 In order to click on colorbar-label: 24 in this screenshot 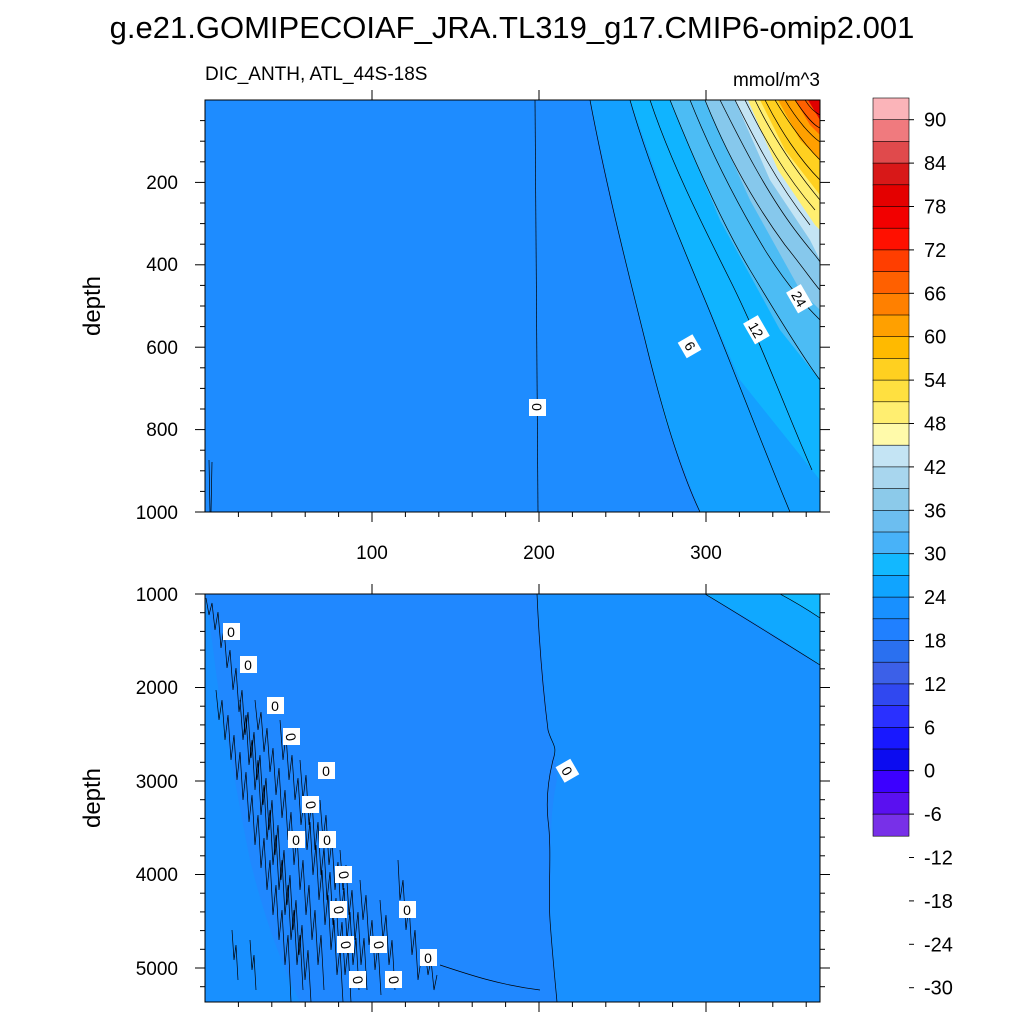, I will do `click(935, 598)`.